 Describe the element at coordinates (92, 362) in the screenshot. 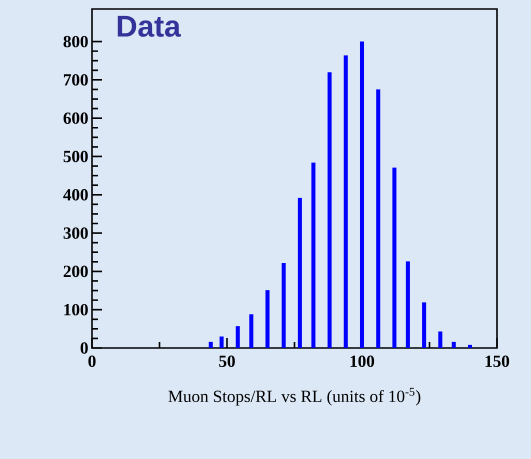

I see `x-tick-label: 0` at that location.